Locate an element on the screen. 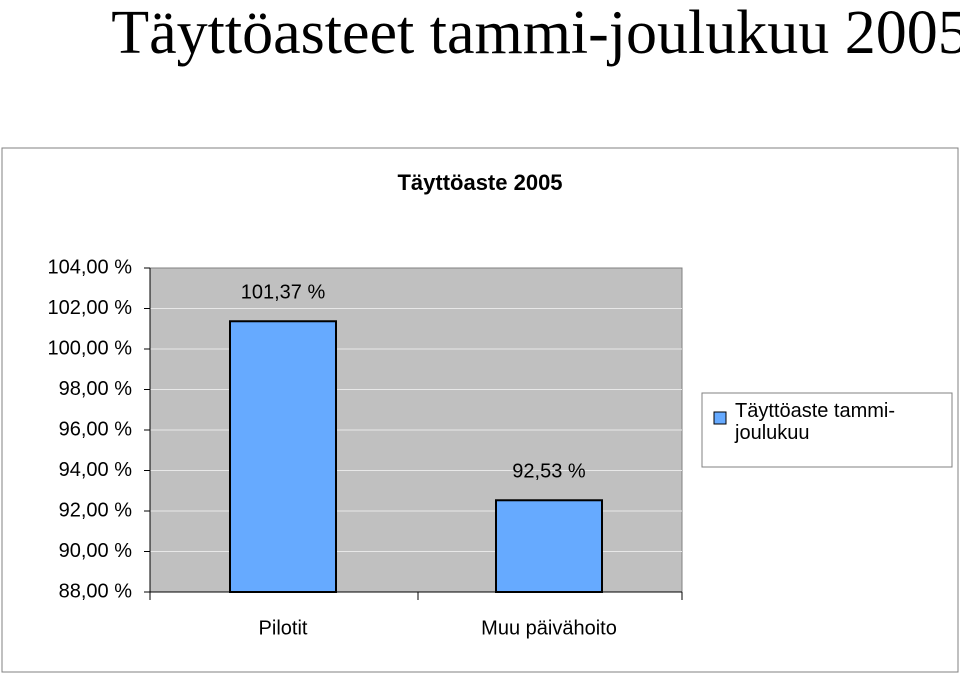  legend-box is located at coordinates (827, 430).